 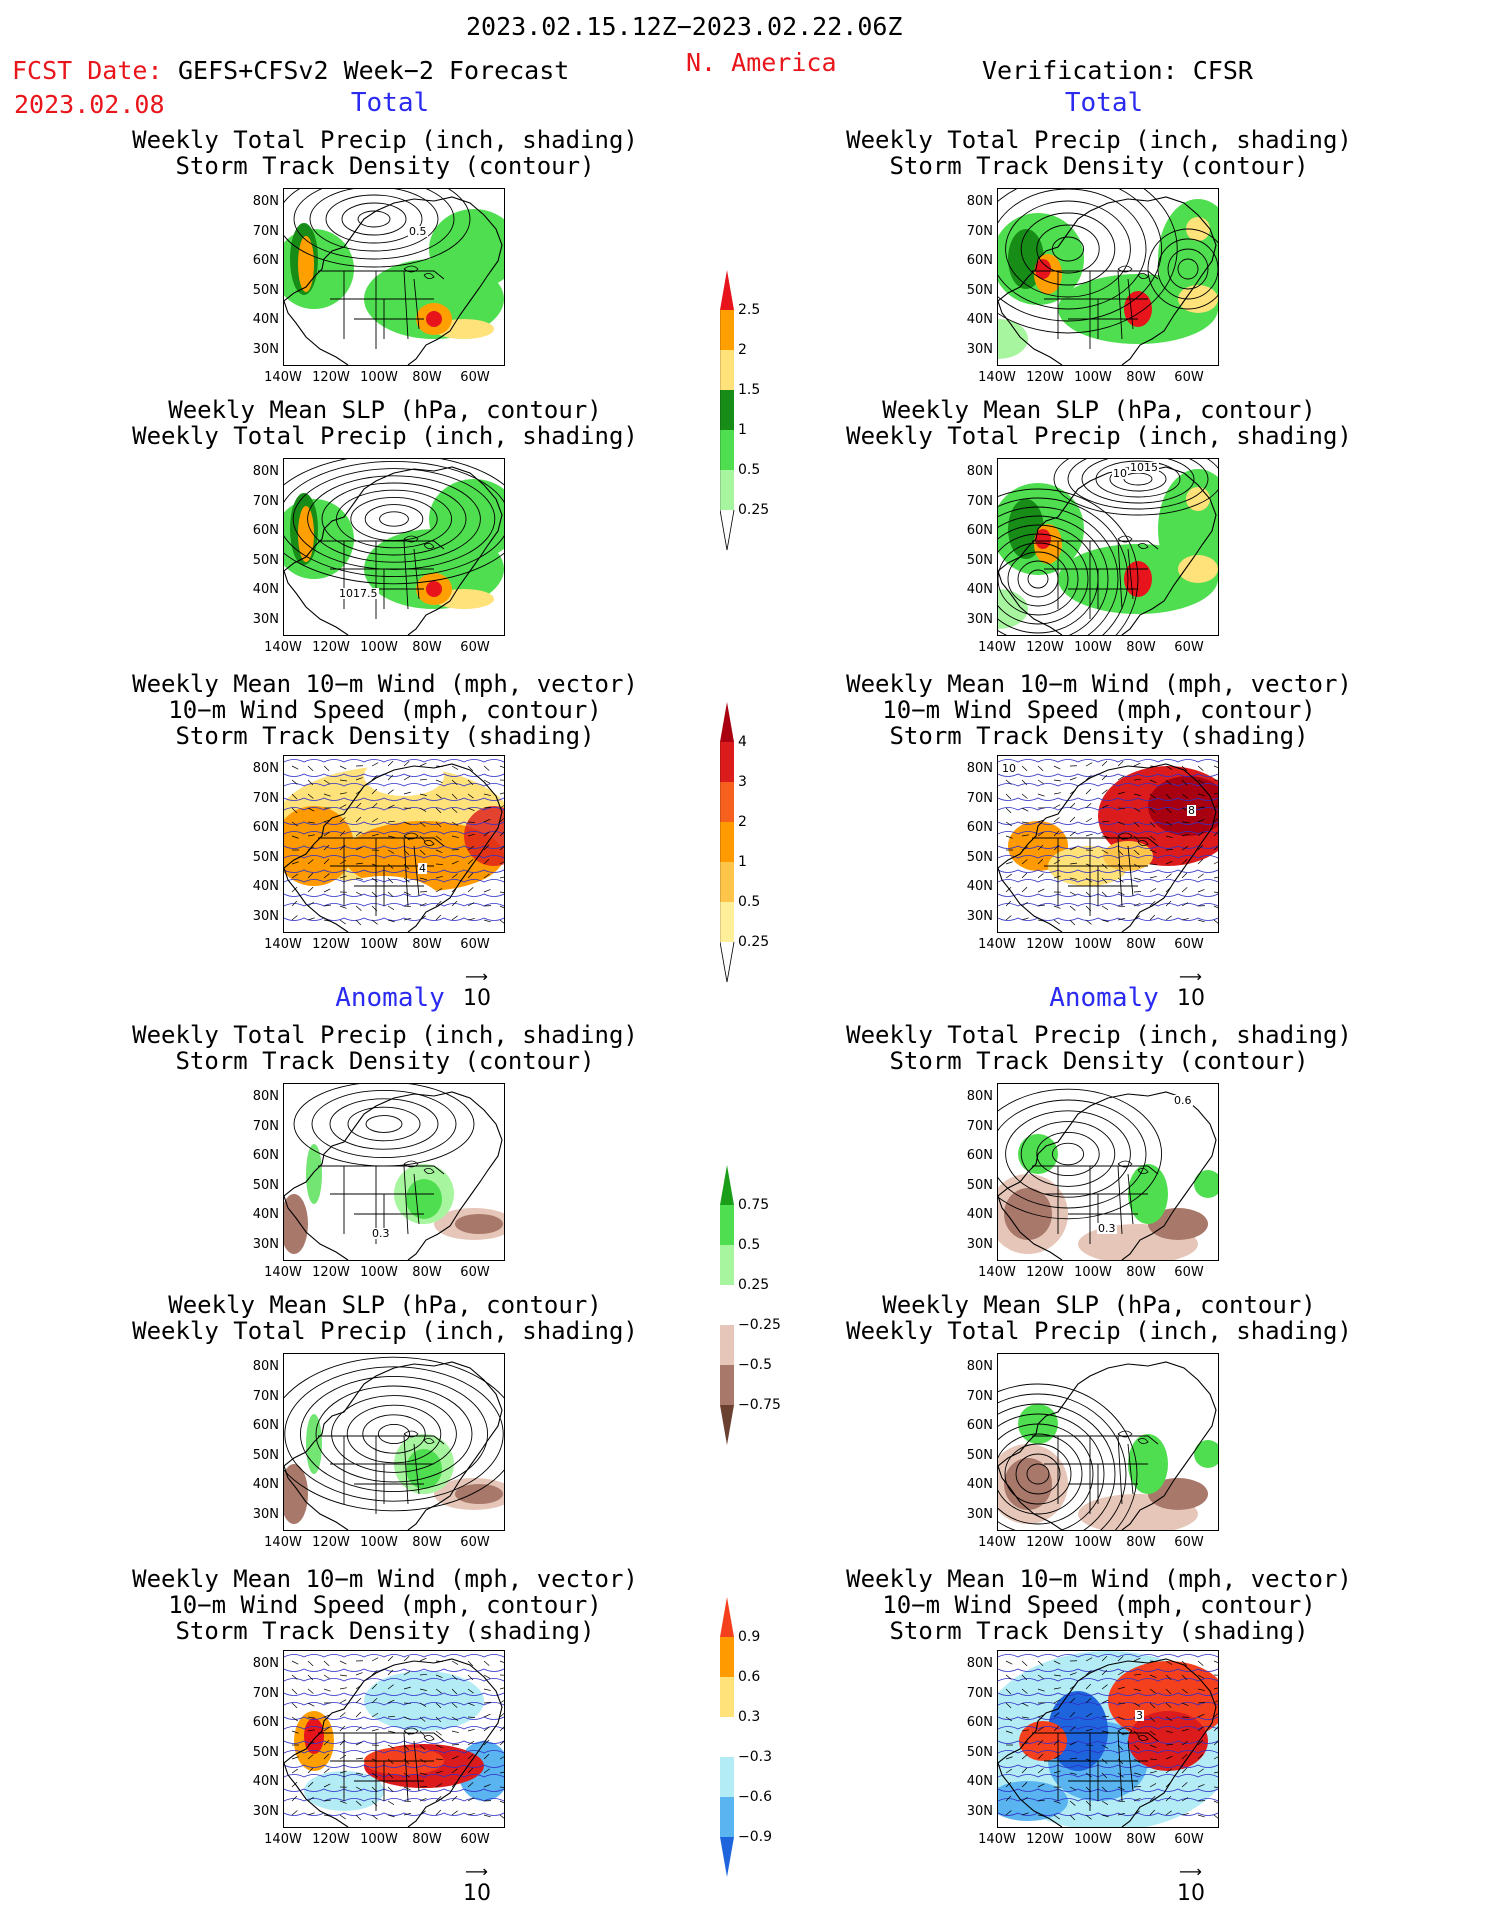 I want to click on map-svg-5-forecast, so click(x=394, y=1740).